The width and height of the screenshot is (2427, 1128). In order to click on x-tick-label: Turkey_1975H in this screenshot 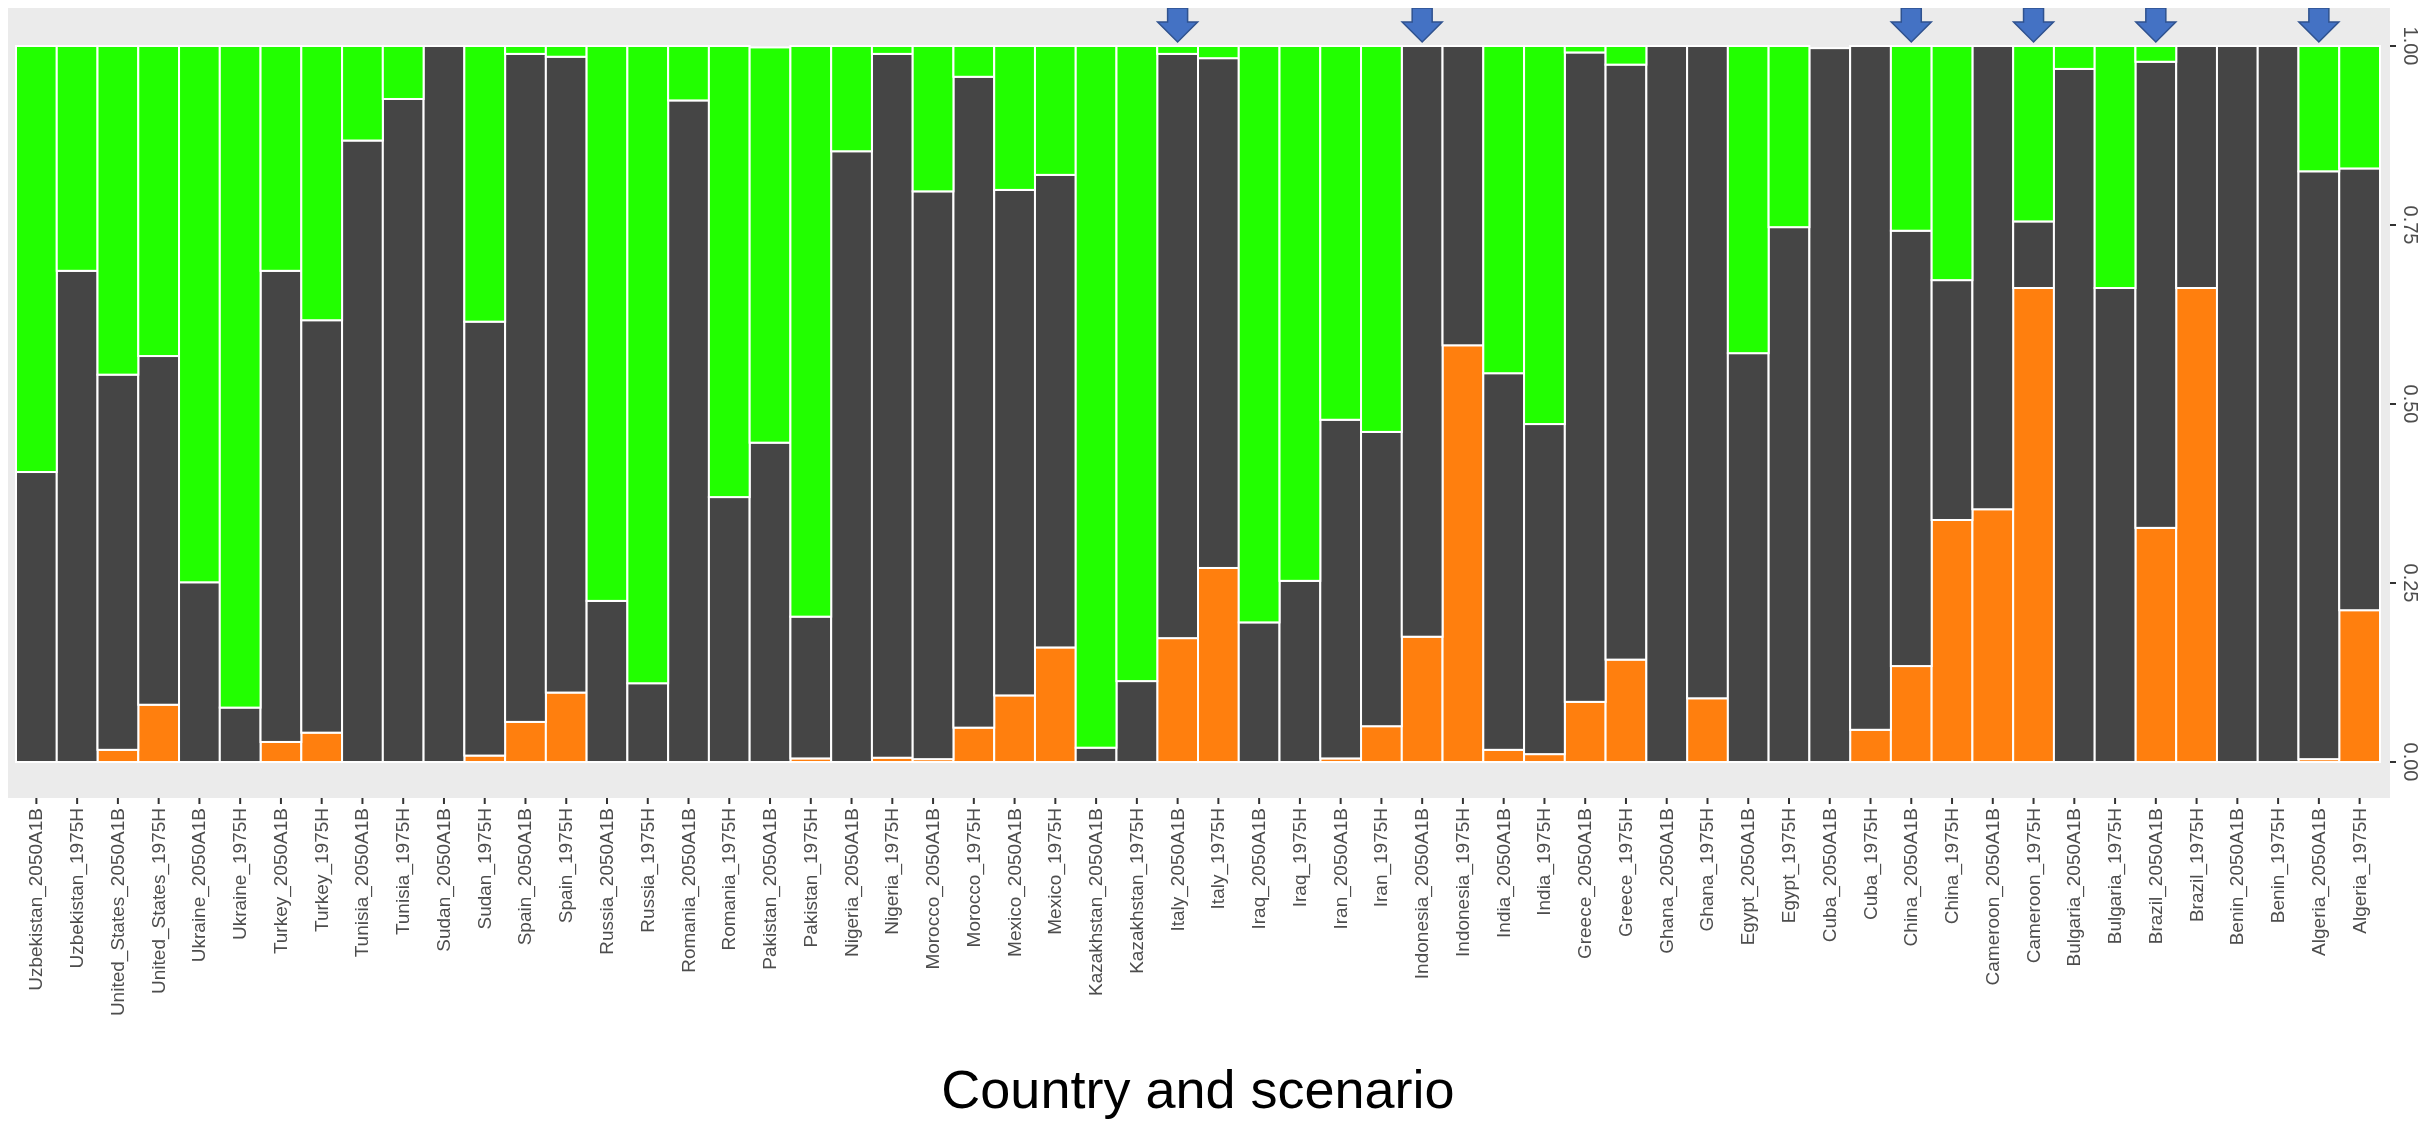, I will do `click(321, 870)`.